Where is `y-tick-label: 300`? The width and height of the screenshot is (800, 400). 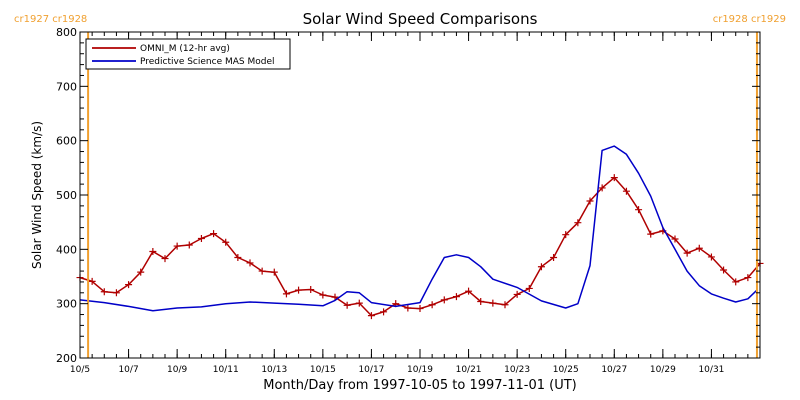
y-tick-label: 300 is located at coordinates (66, 304).